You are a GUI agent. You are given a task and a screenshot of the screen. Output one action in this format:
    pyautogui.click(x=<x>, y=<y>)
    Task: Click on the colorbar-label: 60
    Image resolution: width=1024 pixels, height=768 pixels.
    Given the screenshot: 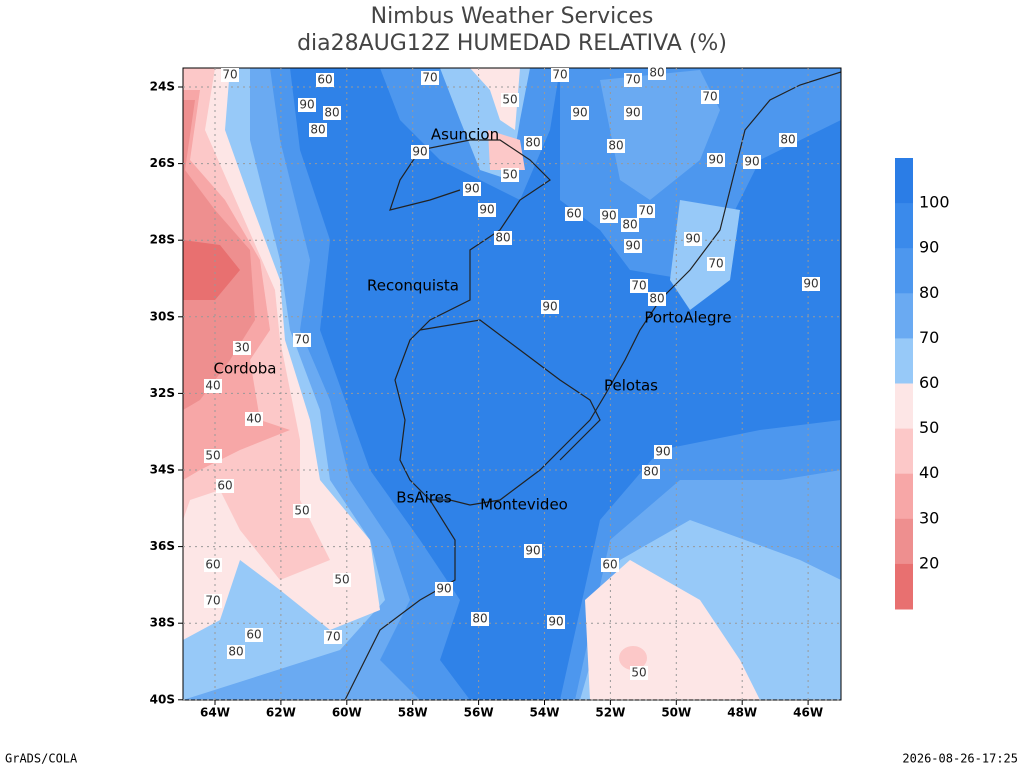 What is the action you would take?
    pyautogui.click(x=929, y=382)
    